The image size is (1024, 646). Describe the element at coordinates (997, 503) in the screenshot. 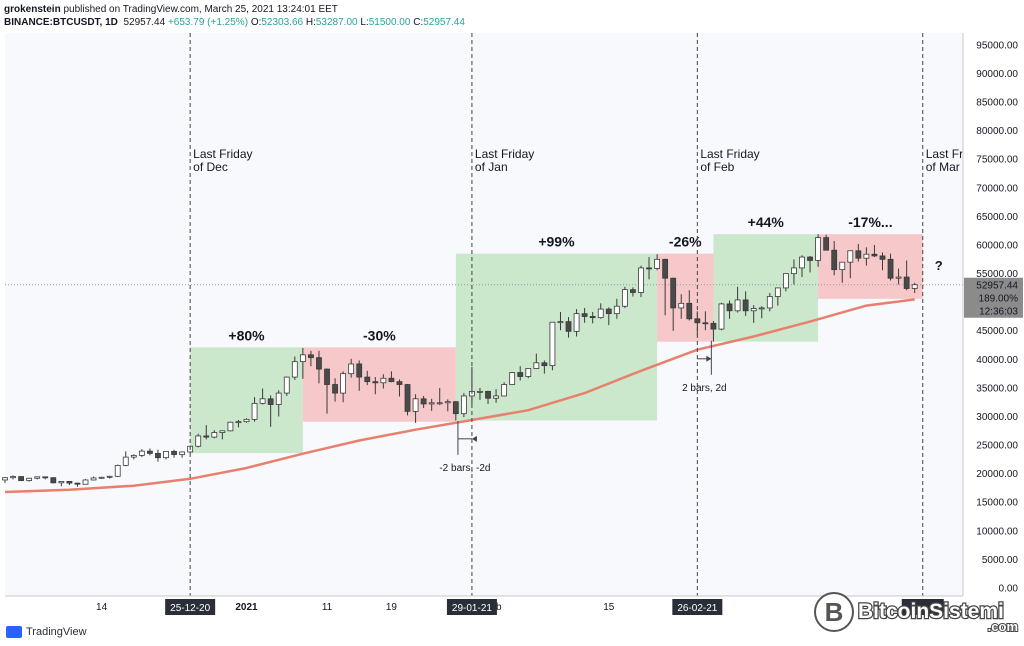

I see `y-tick-label: 15000.00` at that location.